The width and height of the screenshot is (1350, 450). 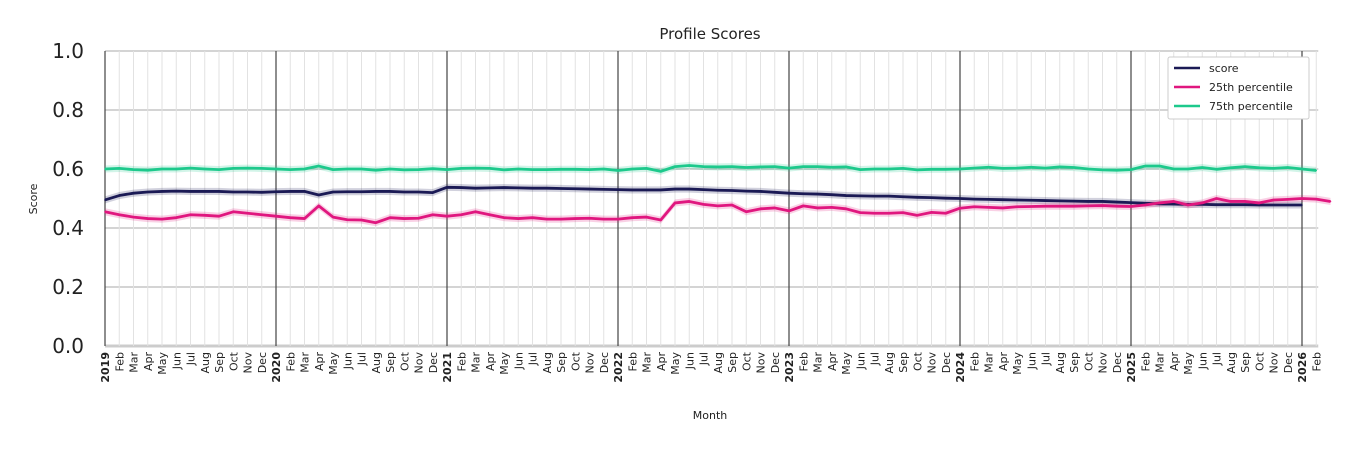 I want to click on y-tick-label: 0.6, so click(x=68, y=169).